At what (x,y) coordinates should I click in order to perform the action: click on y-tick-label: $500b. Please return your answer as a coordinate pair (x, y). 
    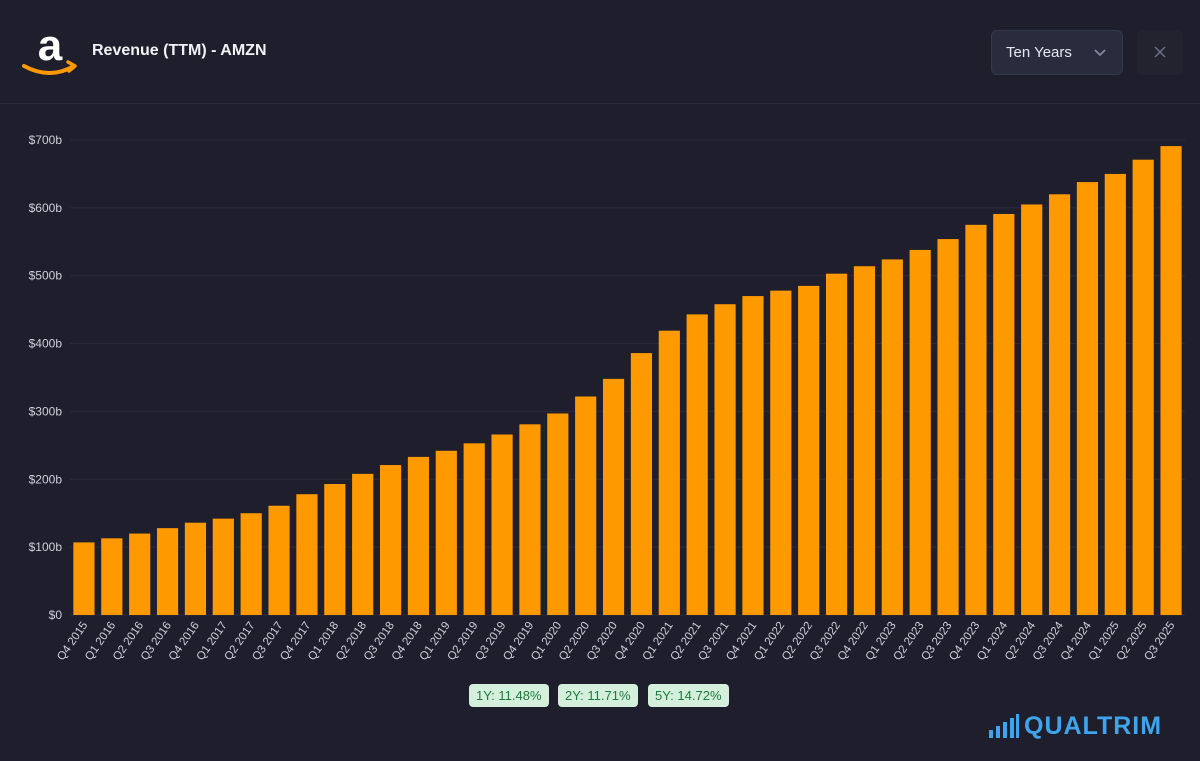
    Looking at the image, I should click on (46, 276).